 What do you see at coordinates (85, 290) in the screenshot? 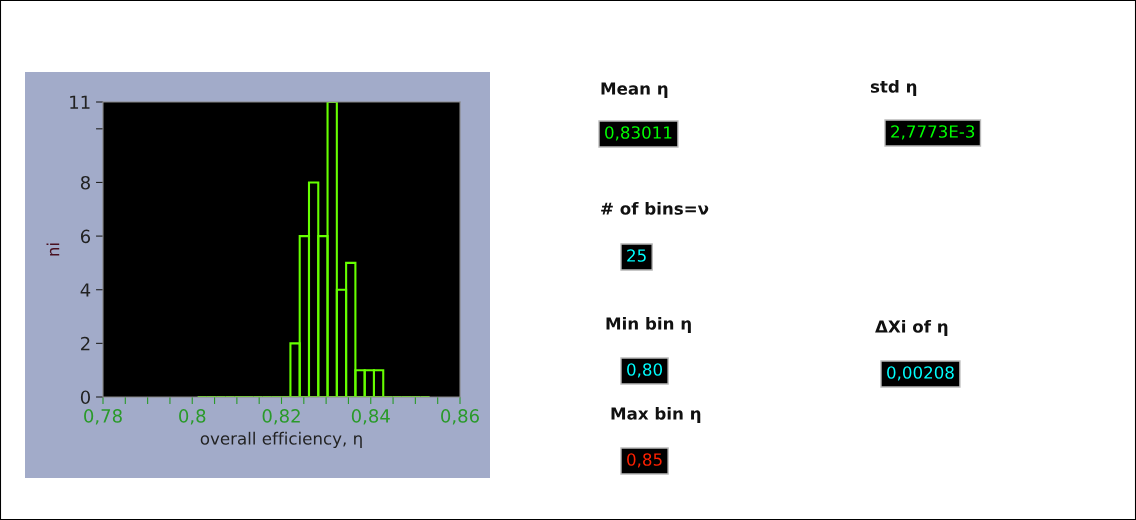
I see `y-tick-label: 4` at bounding box center [85, 290].